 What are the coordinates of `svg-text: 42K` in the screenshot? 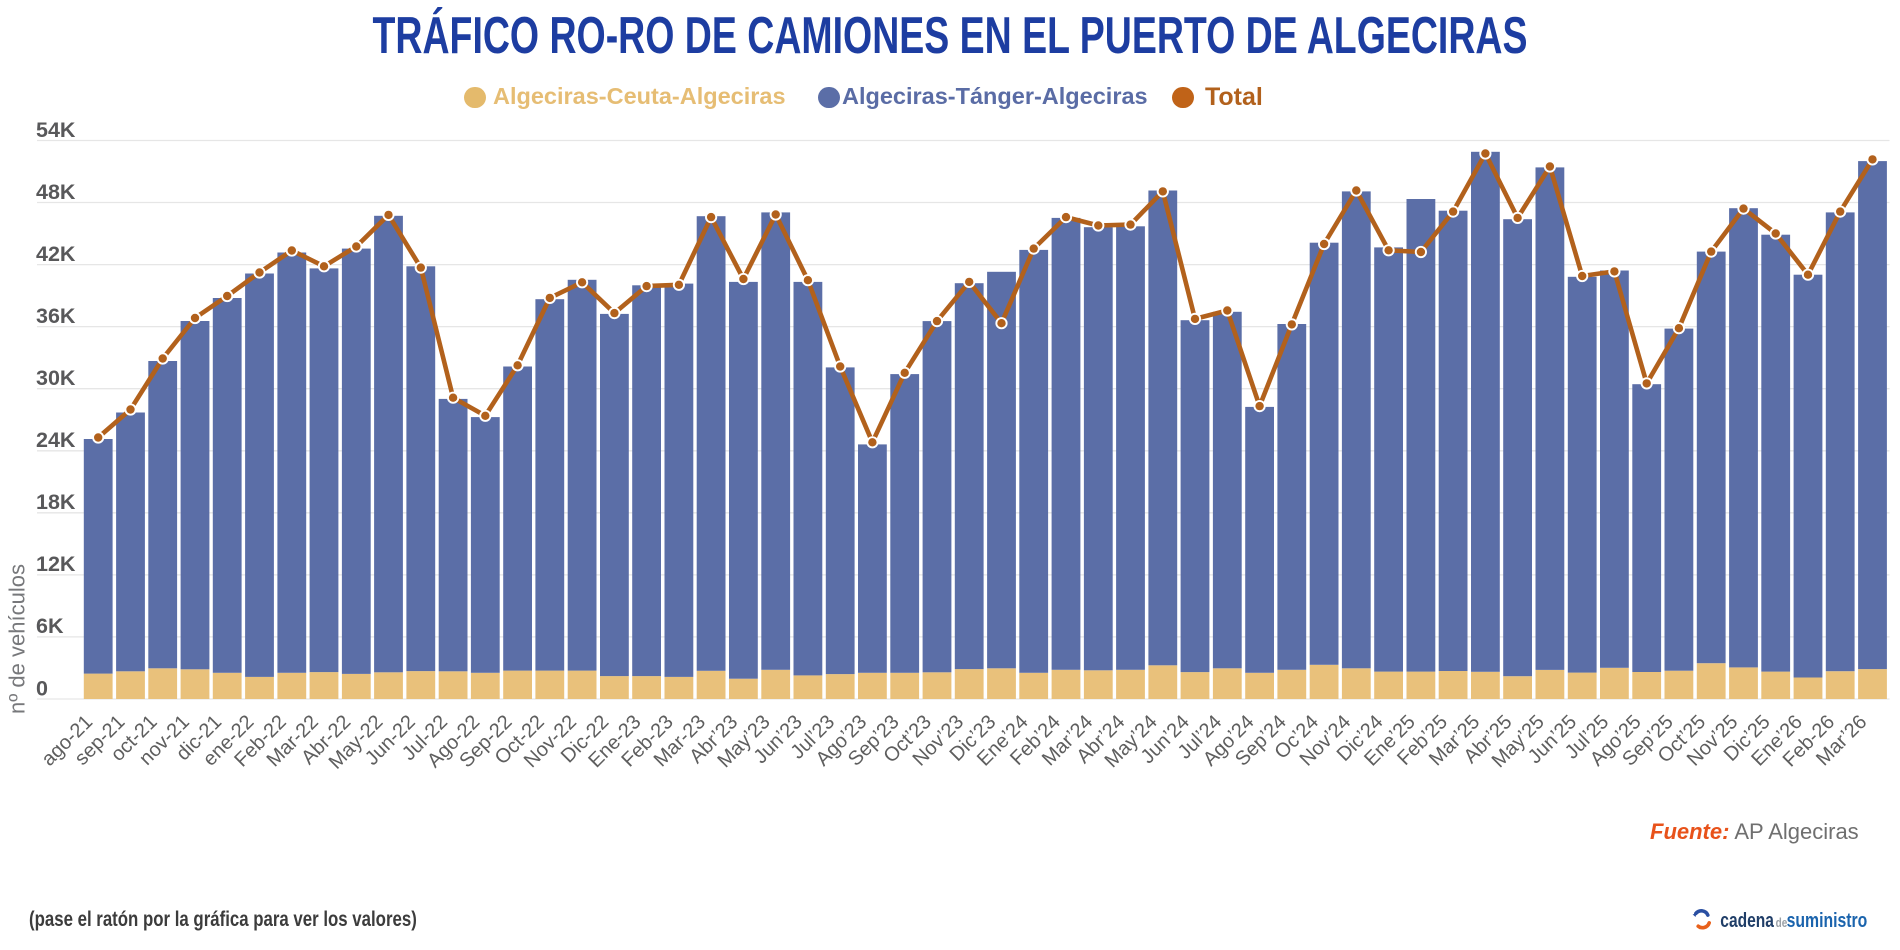 It's located at (56, 254).